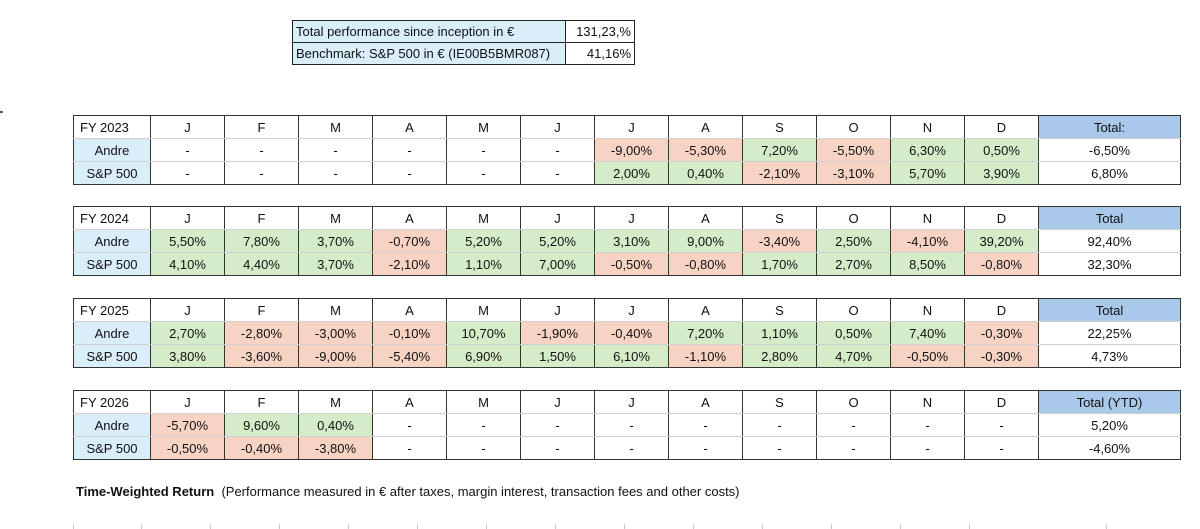 The height and width of the screenshot is (529, 1200). Describe the element at coordinates (631, 173) in the screenshot. I see `monthly-return-cell: 2,00%` at that location.